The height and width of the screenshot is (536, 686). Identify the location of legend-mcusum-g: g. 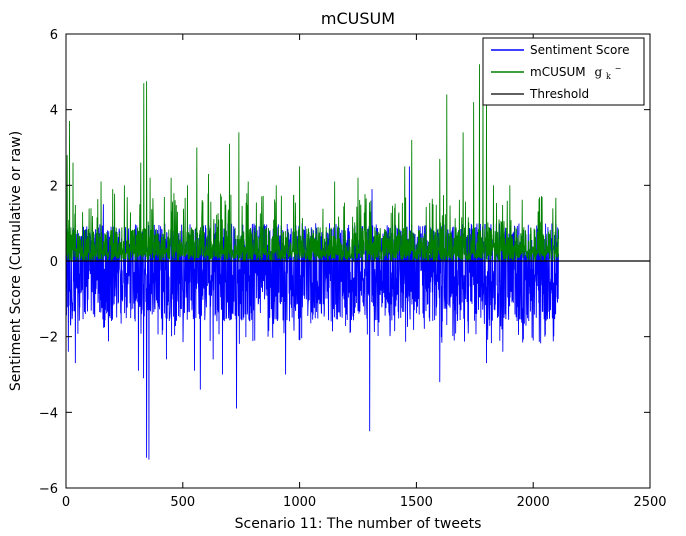
(598, 72).